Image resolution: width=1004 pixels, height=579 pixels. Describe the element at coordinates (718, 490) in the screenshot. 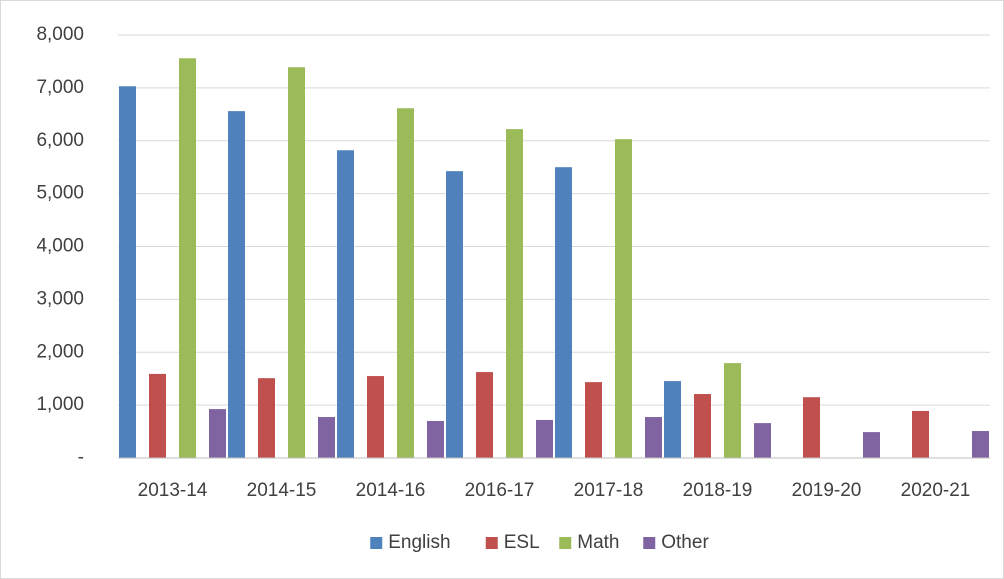

I see `x-tick-label: 2018-19` at that location.